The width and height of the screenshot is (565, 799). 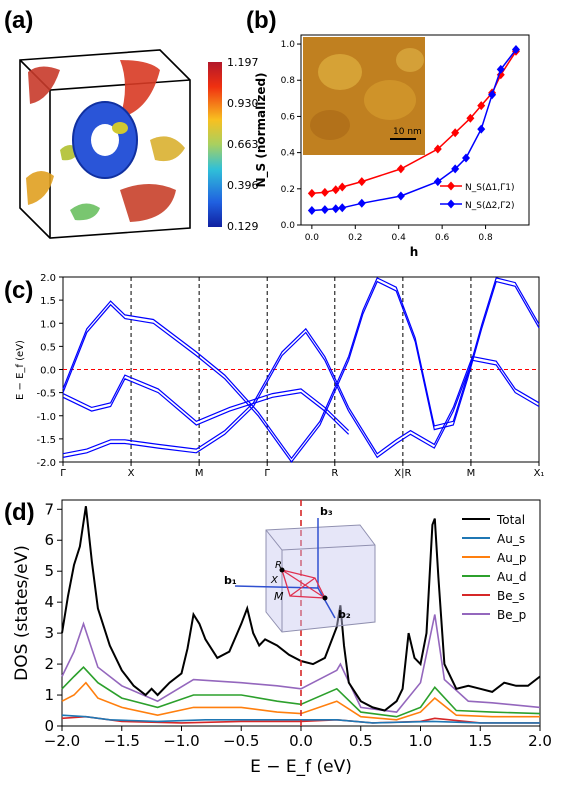 I want to click on d-ytick-label: 3, so click(x=49, y=633).